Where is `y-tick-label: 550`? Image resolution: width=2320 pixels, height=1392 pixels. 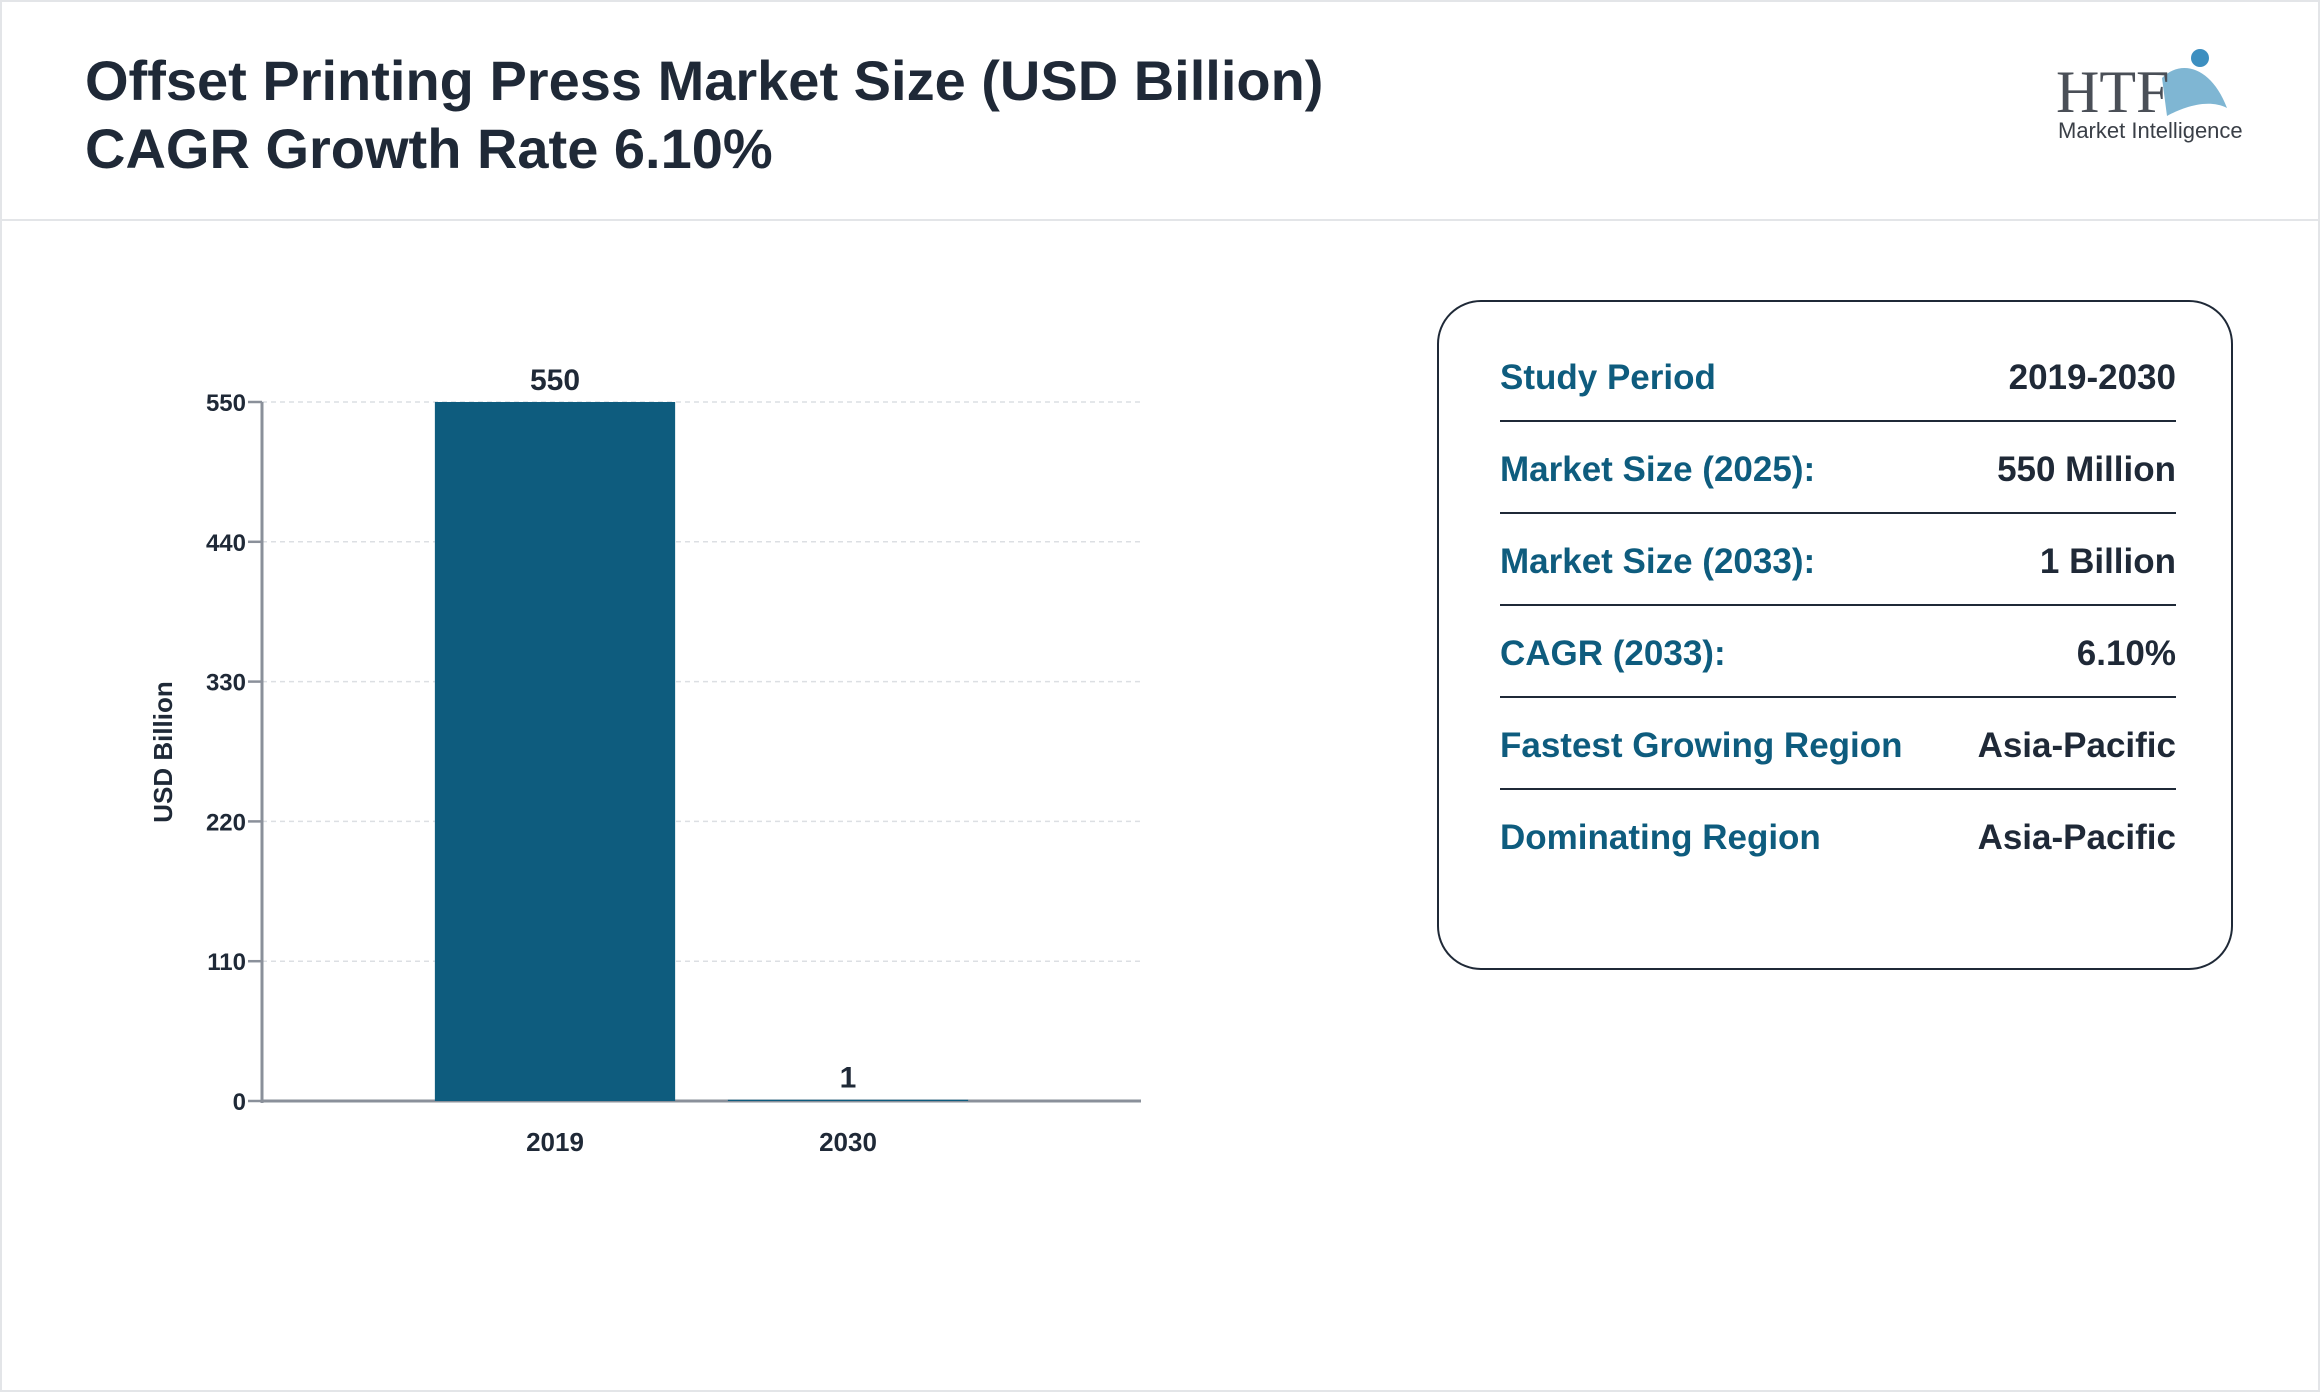 y-tick-label: 550 is located at coordinates (226, 403).